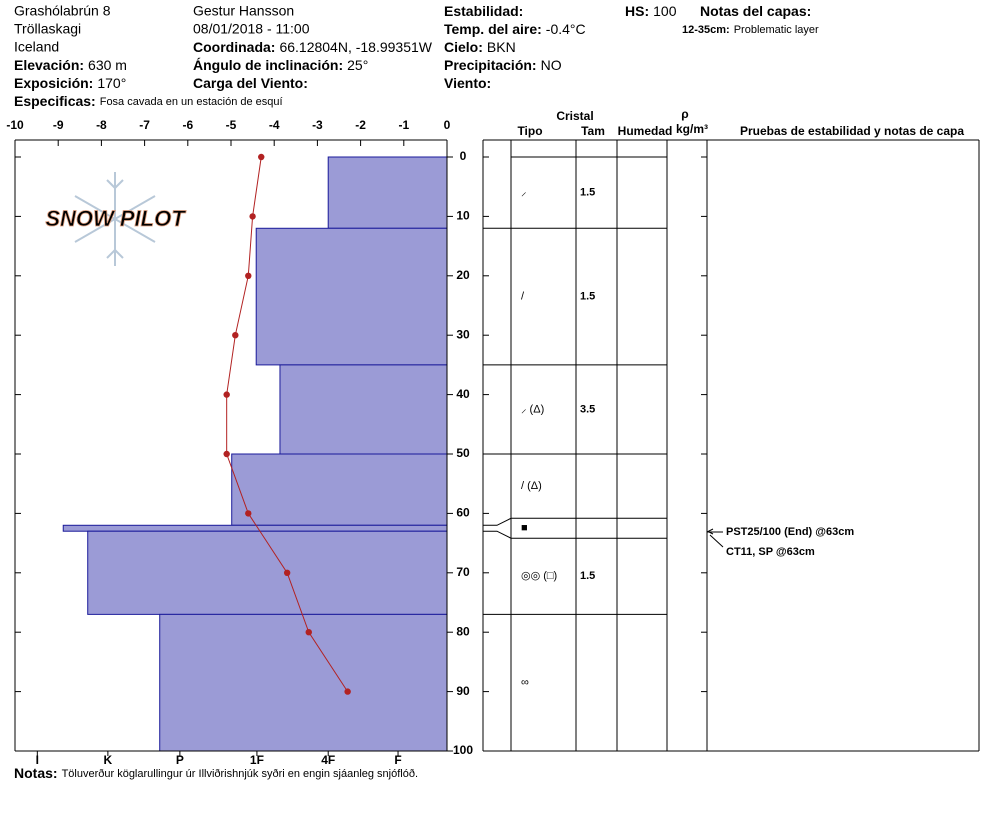 This screenshot has height=840, width=994. I want to click on header-field: Estabilidad:, so click(483, 11).